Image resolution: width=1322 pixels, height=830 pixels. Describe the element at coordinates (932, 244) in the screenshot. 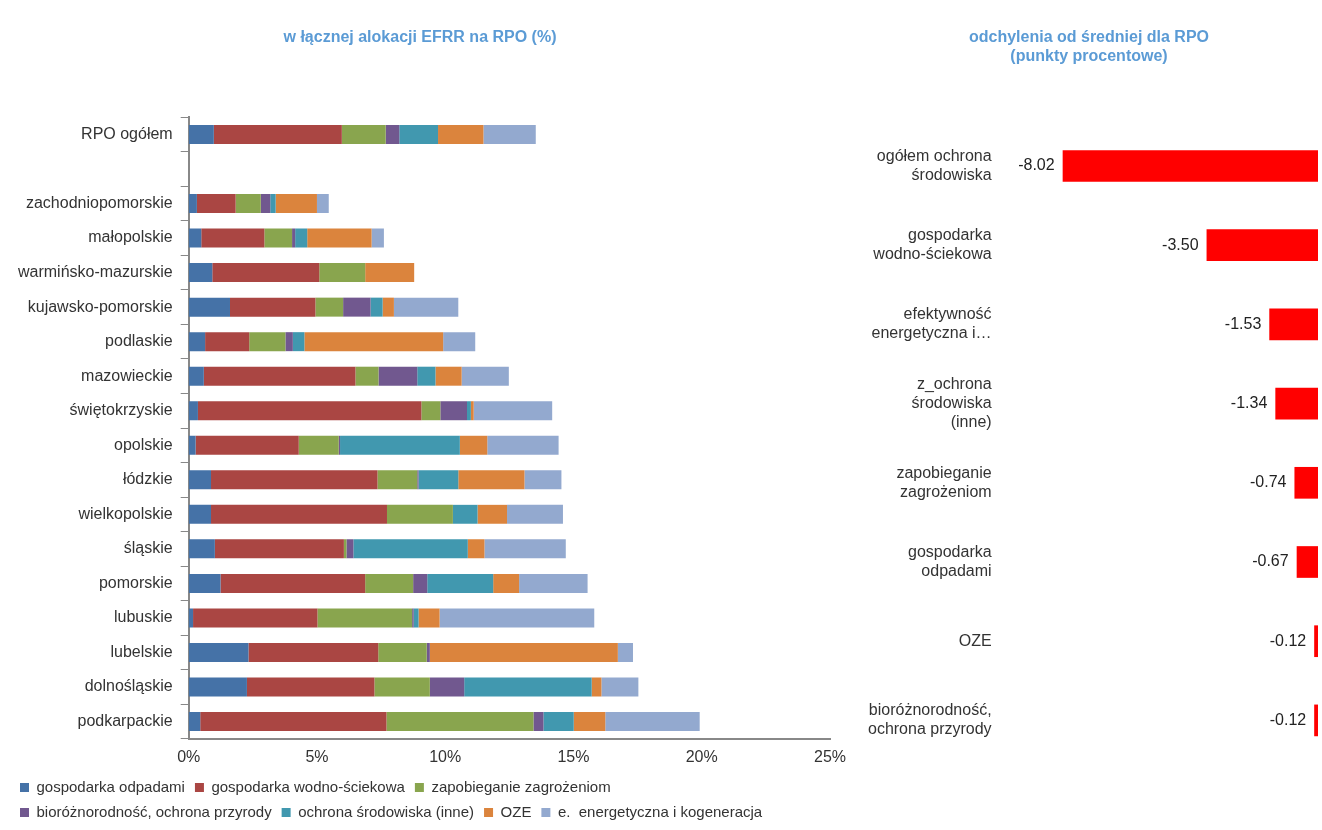

I see `y-tick-label: gospodarka wodno-ściekowa` at that location.